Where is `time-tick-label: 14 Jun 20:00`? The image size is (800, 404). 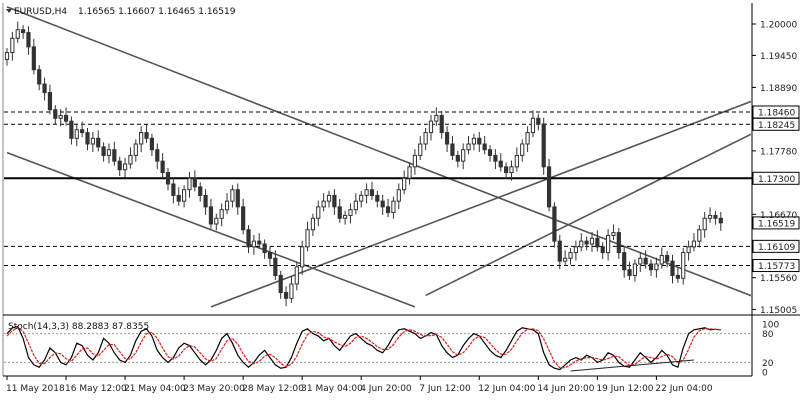 time-tick-label: 14 Jun 20:00 is located at coordinates (565, 389).